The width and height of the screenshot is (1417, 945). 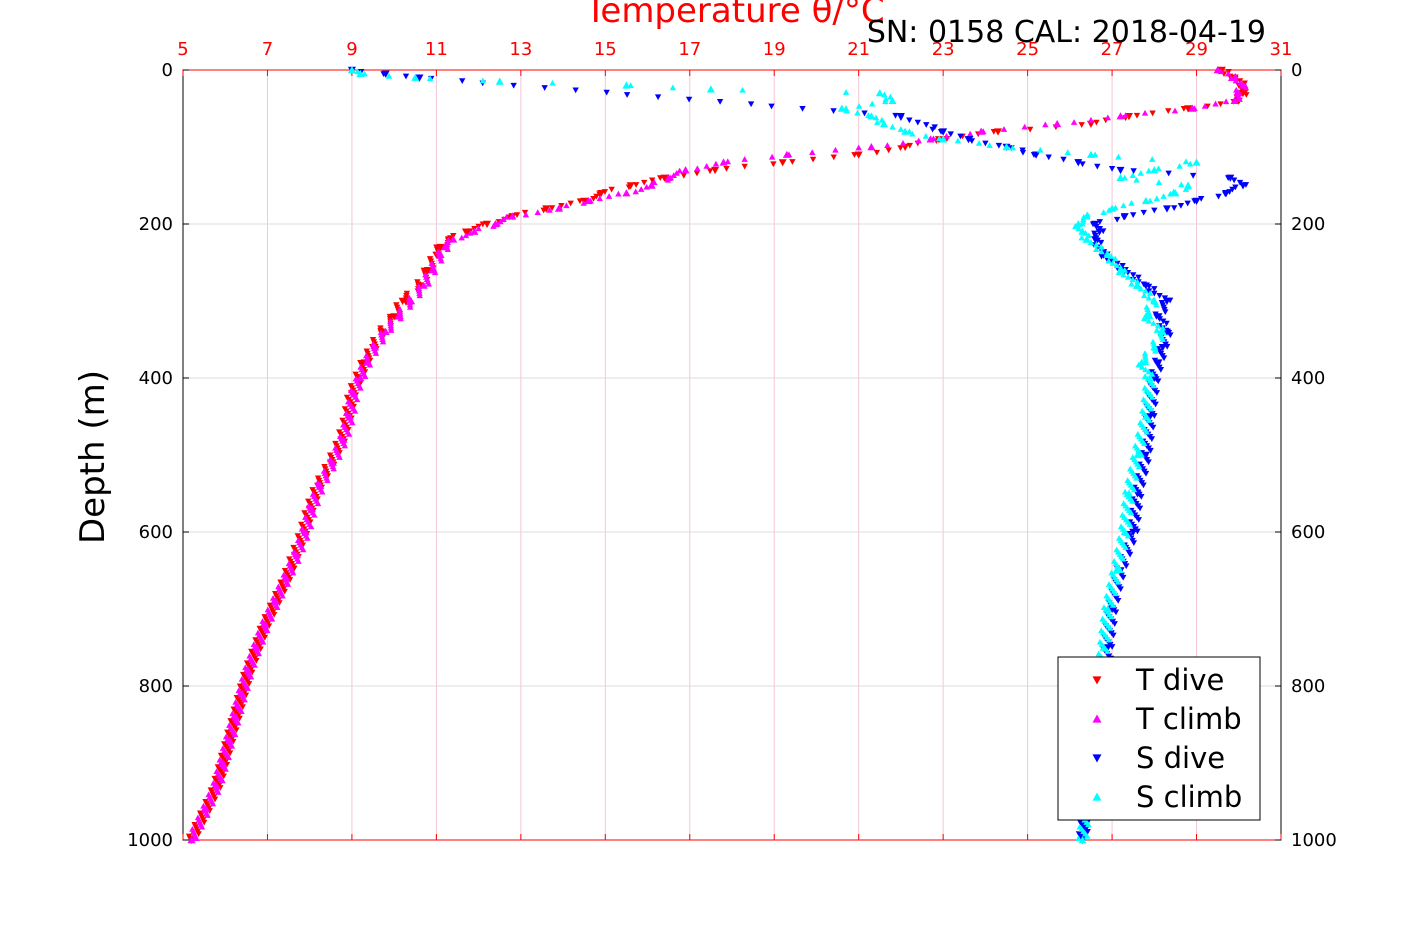 I want to click on y-tick-label-left: 400, so click(x=156, y=378).